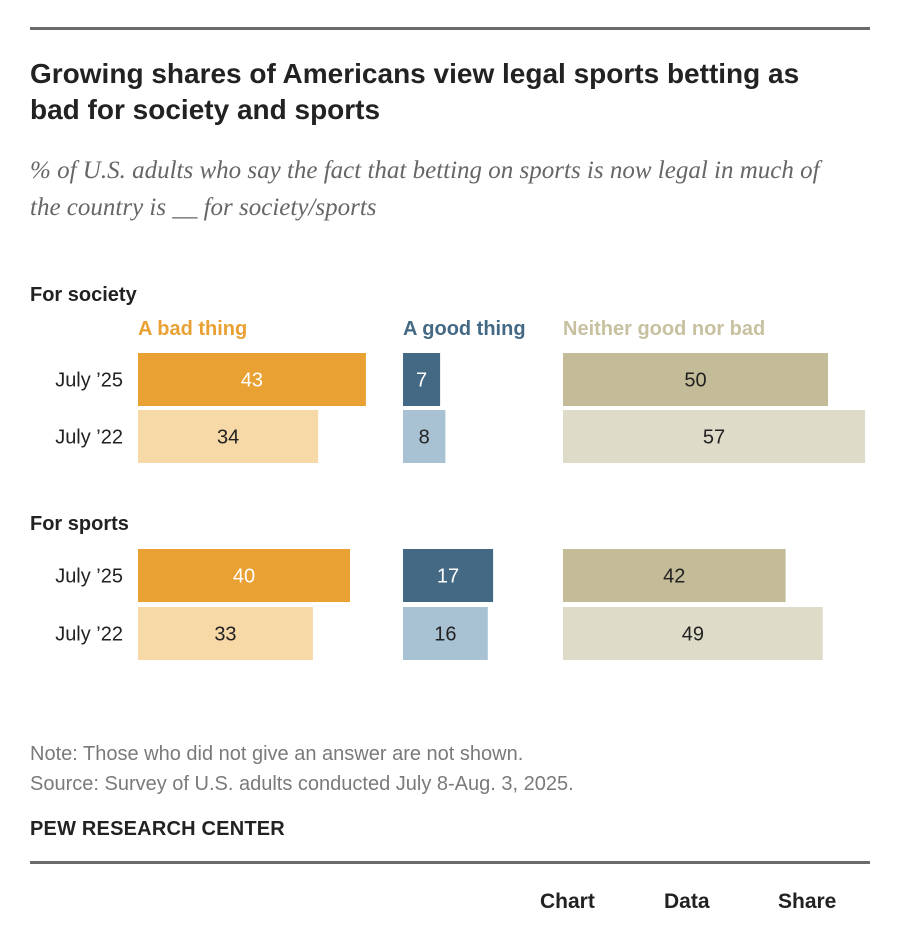 This screenshot has height=940, width=904. What do you see at coordinates (450, 28) in the screenshot?
I see `top-rule` at bounding box center [450, 28].